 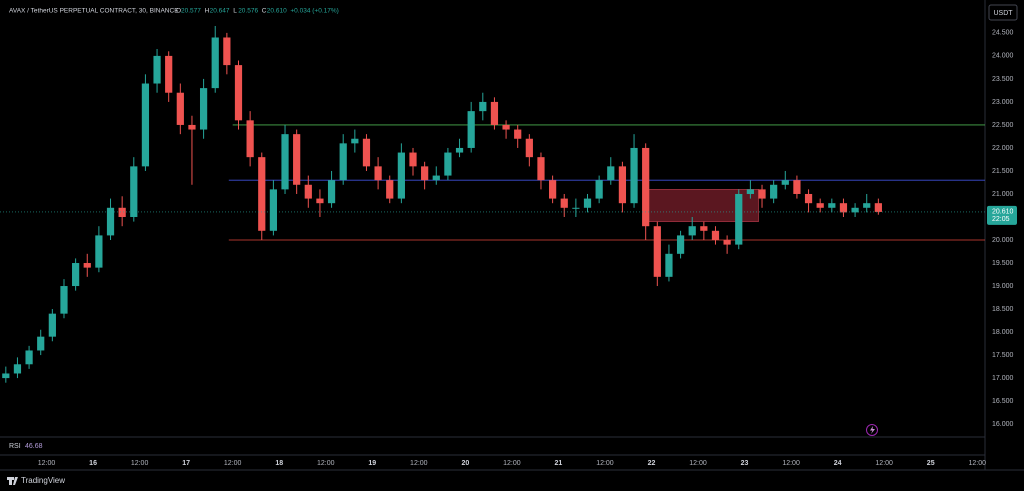 I want to click on y-tick-label: 16.500, so click(x=1003, y=401).